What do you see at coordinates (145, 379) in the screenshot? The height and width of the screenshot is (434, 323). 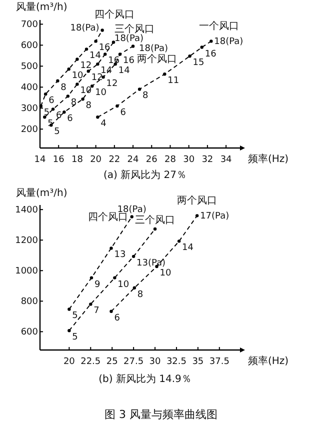 I see `text: (b) 新风比为 14.9％` at bounding box center [145, 379].